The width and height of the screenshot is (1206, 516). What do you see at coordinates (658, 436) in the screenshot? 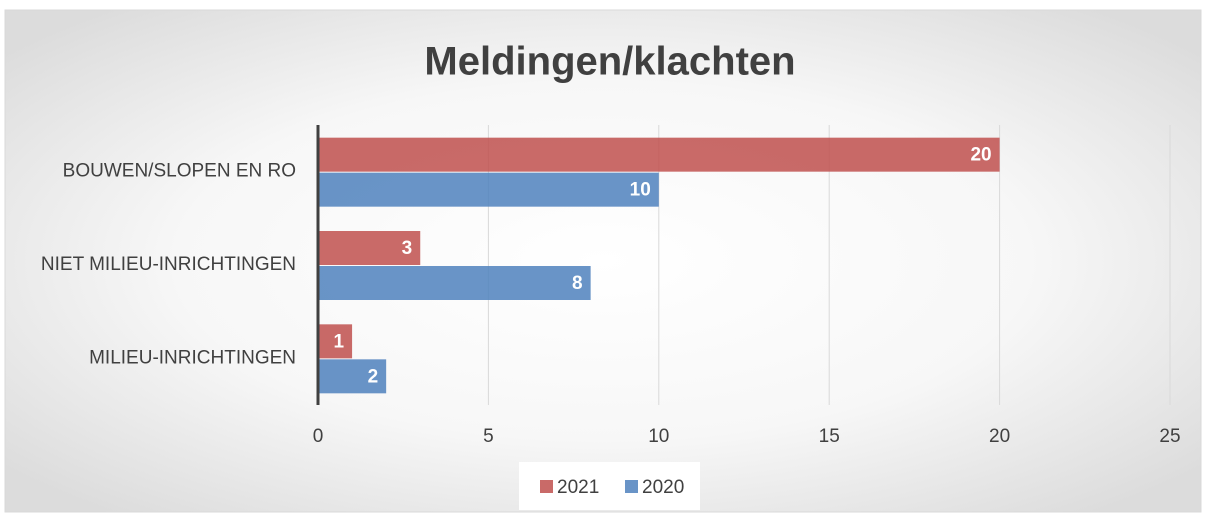
I see `x-tick-label: 10` at bounding box center [658, 436].